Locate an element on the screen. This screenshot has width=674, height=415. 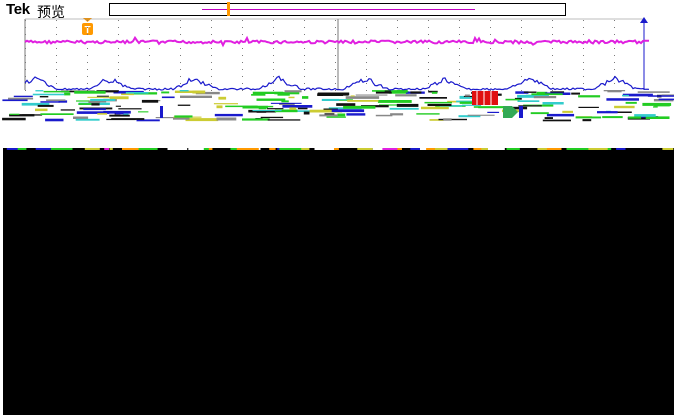
record-length-bar is located at coordinates (337, 9).